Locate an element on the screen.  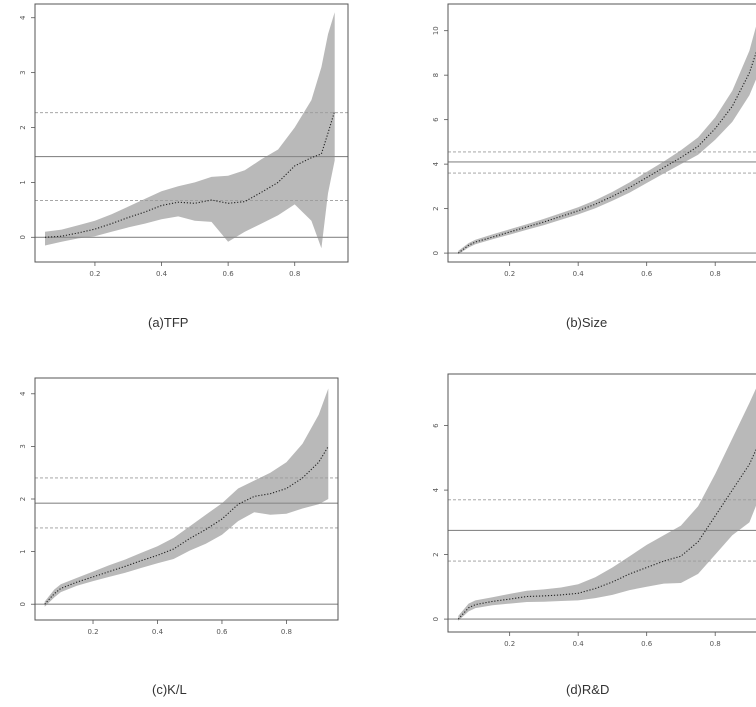
caption-rnd: (d)R&D is located at coordinates (588, 689).